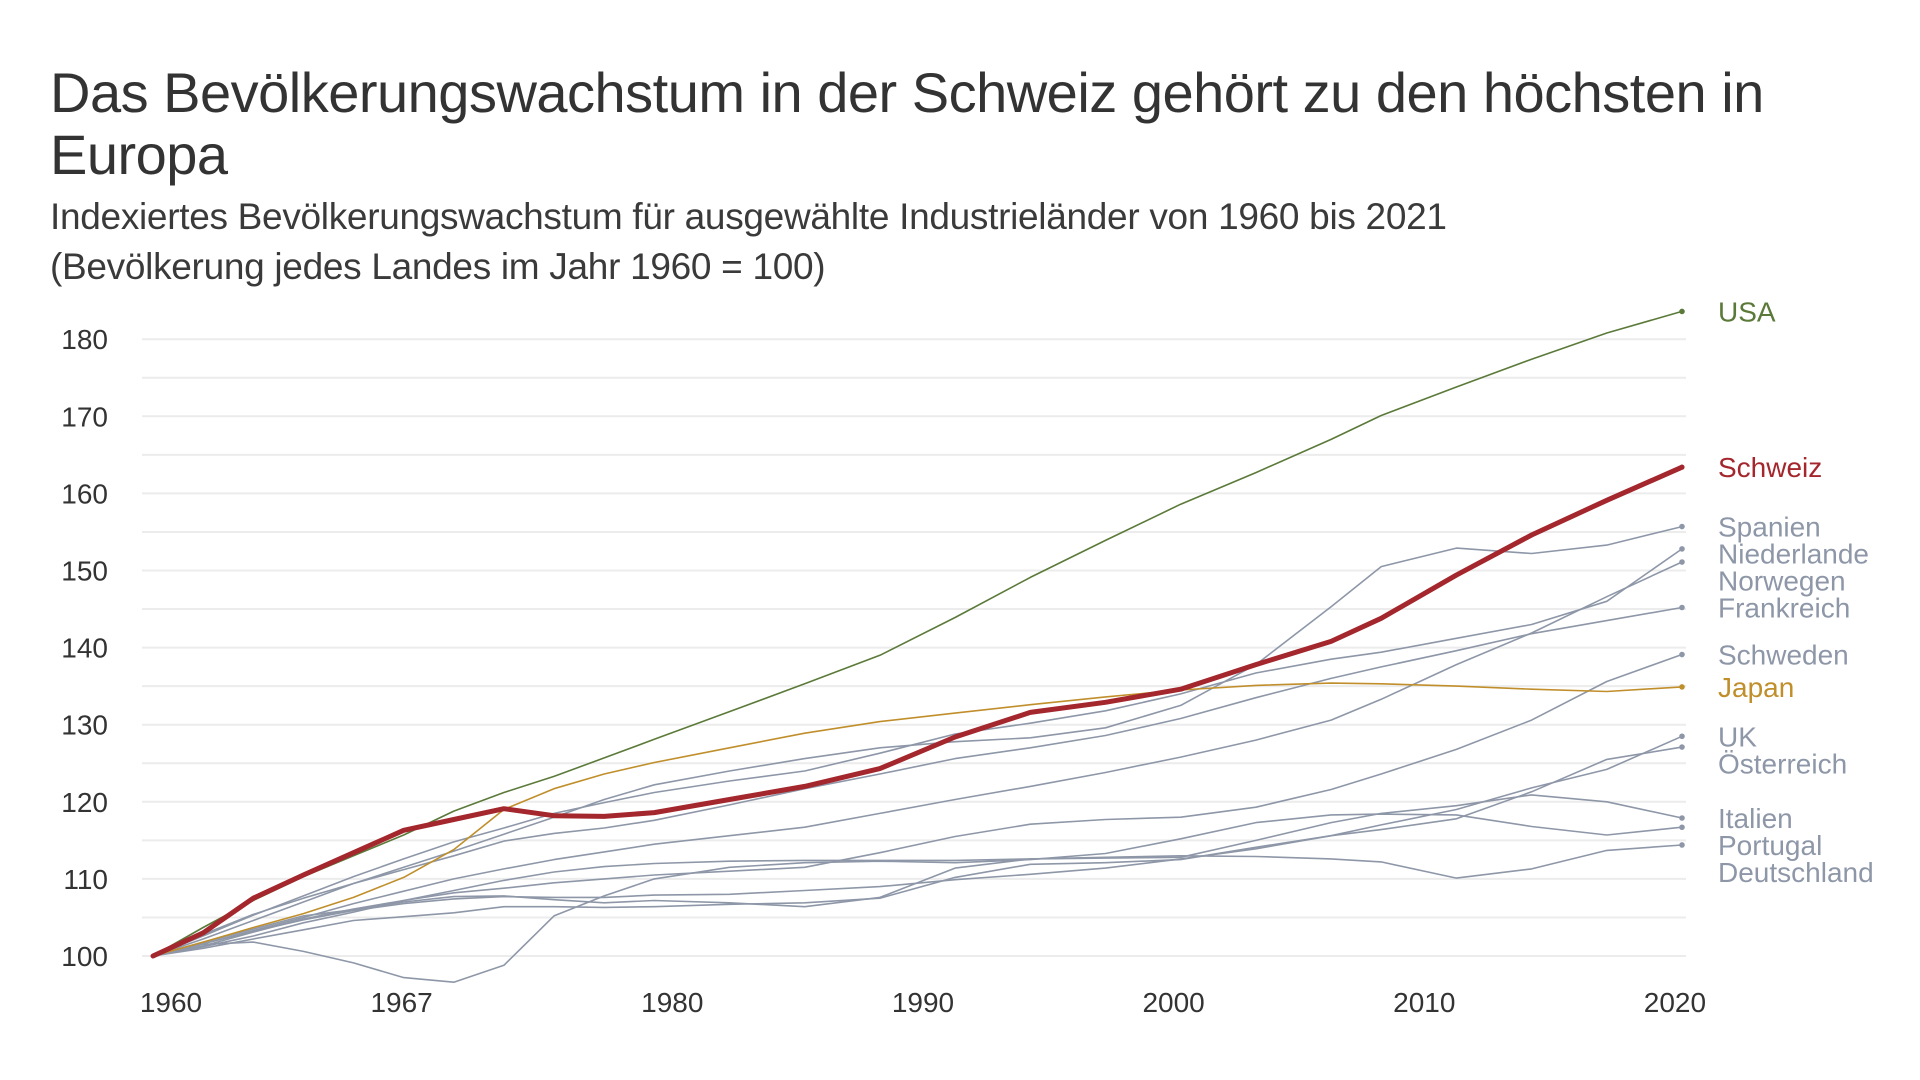  Describe the element at coordinates (1782, 581) in the screenshot. I see `end-label-norwegen: Norwegen` at that location.